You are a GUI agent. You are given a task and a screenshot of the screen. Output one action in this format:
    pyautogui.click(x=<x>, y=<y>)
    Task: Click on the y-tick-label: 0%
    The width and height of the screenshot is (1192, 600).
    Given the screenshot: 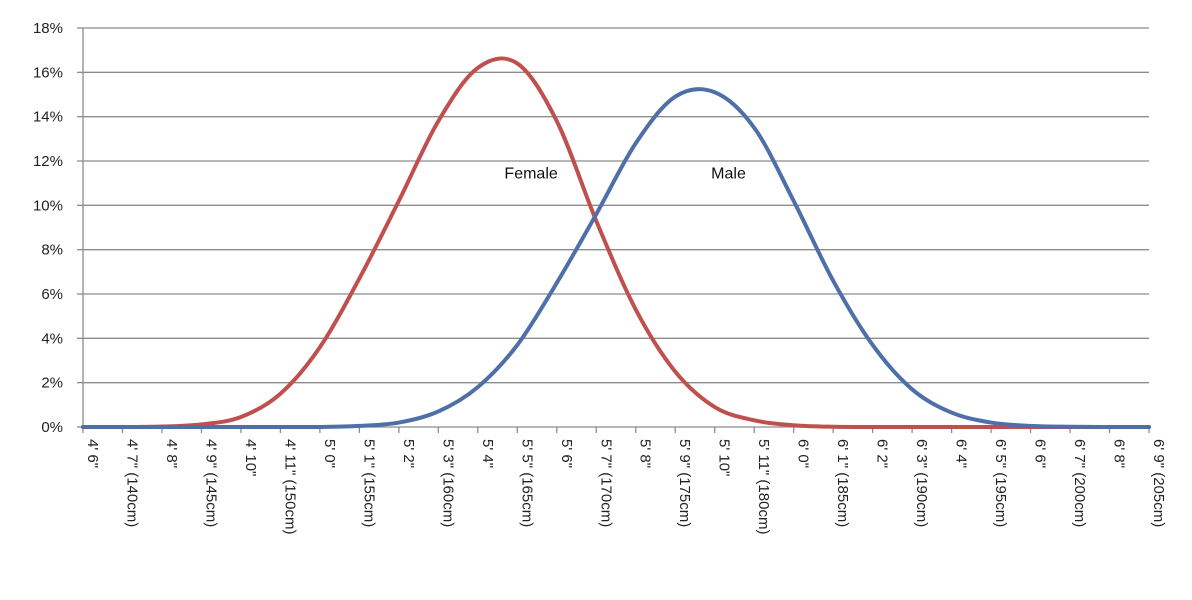 What is the action you would take?
    pyautogui.click(x=52, y=427)
    